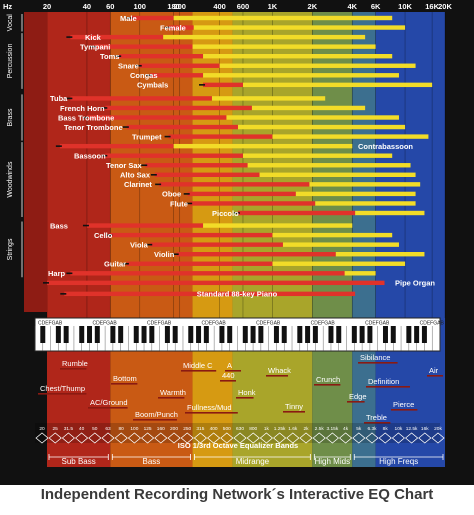 The image size is (474, 515). Describe the element at coordinates (358, 396) in the screenshot. I see `descriptor-label: Edge` at that location.